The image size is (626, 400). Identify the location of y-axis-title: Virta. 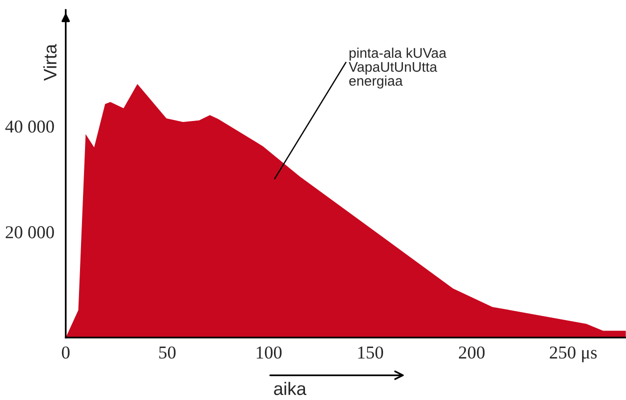
(50, 62).